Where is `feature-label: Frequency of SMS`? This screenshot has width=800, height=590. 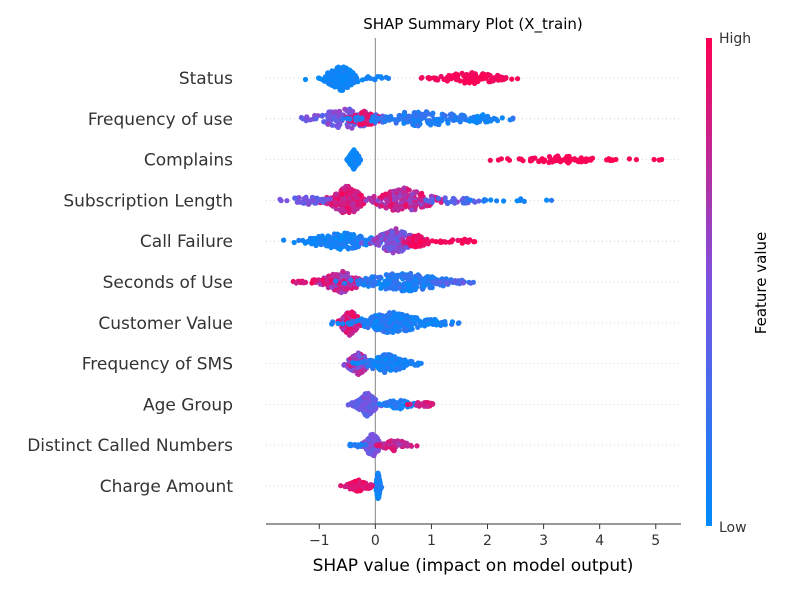
feature-label: Frequency of SMS is located at coordinates (157, 365).